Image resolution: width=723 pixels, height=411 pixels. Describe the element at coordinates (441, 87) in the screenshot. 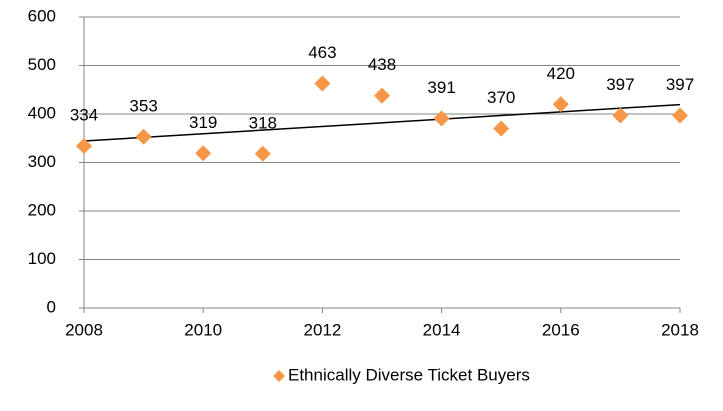

I see `data-label: 391` at that location.